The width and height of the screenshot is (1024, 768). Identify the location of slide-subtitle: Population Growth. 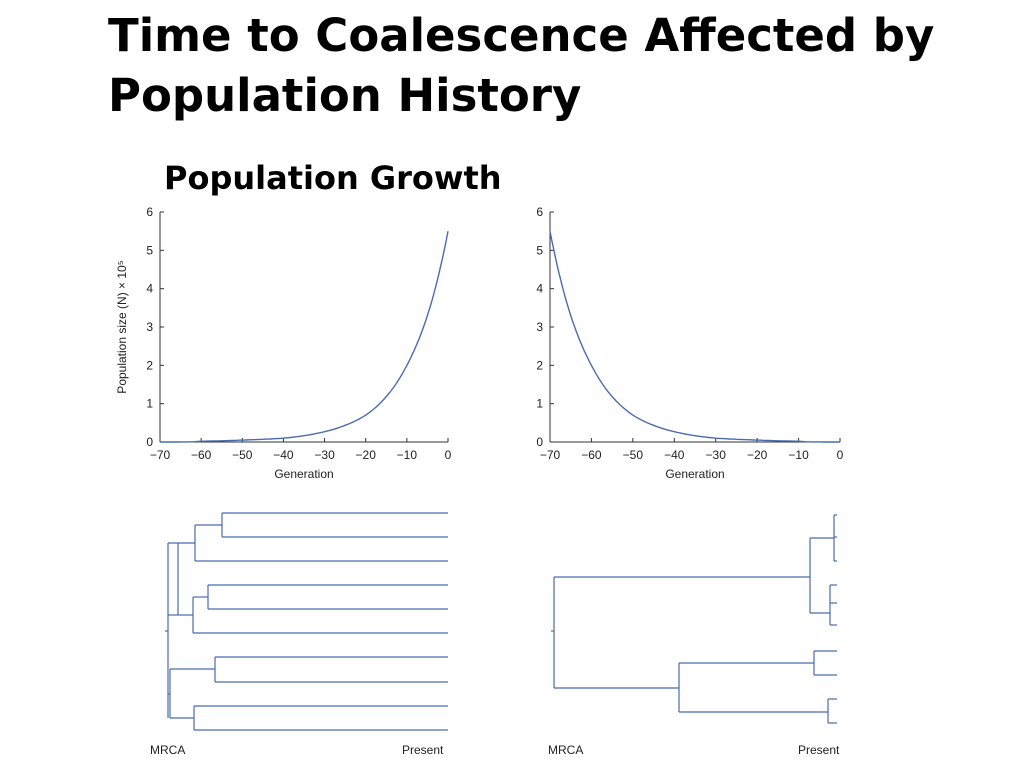
(333, 178).